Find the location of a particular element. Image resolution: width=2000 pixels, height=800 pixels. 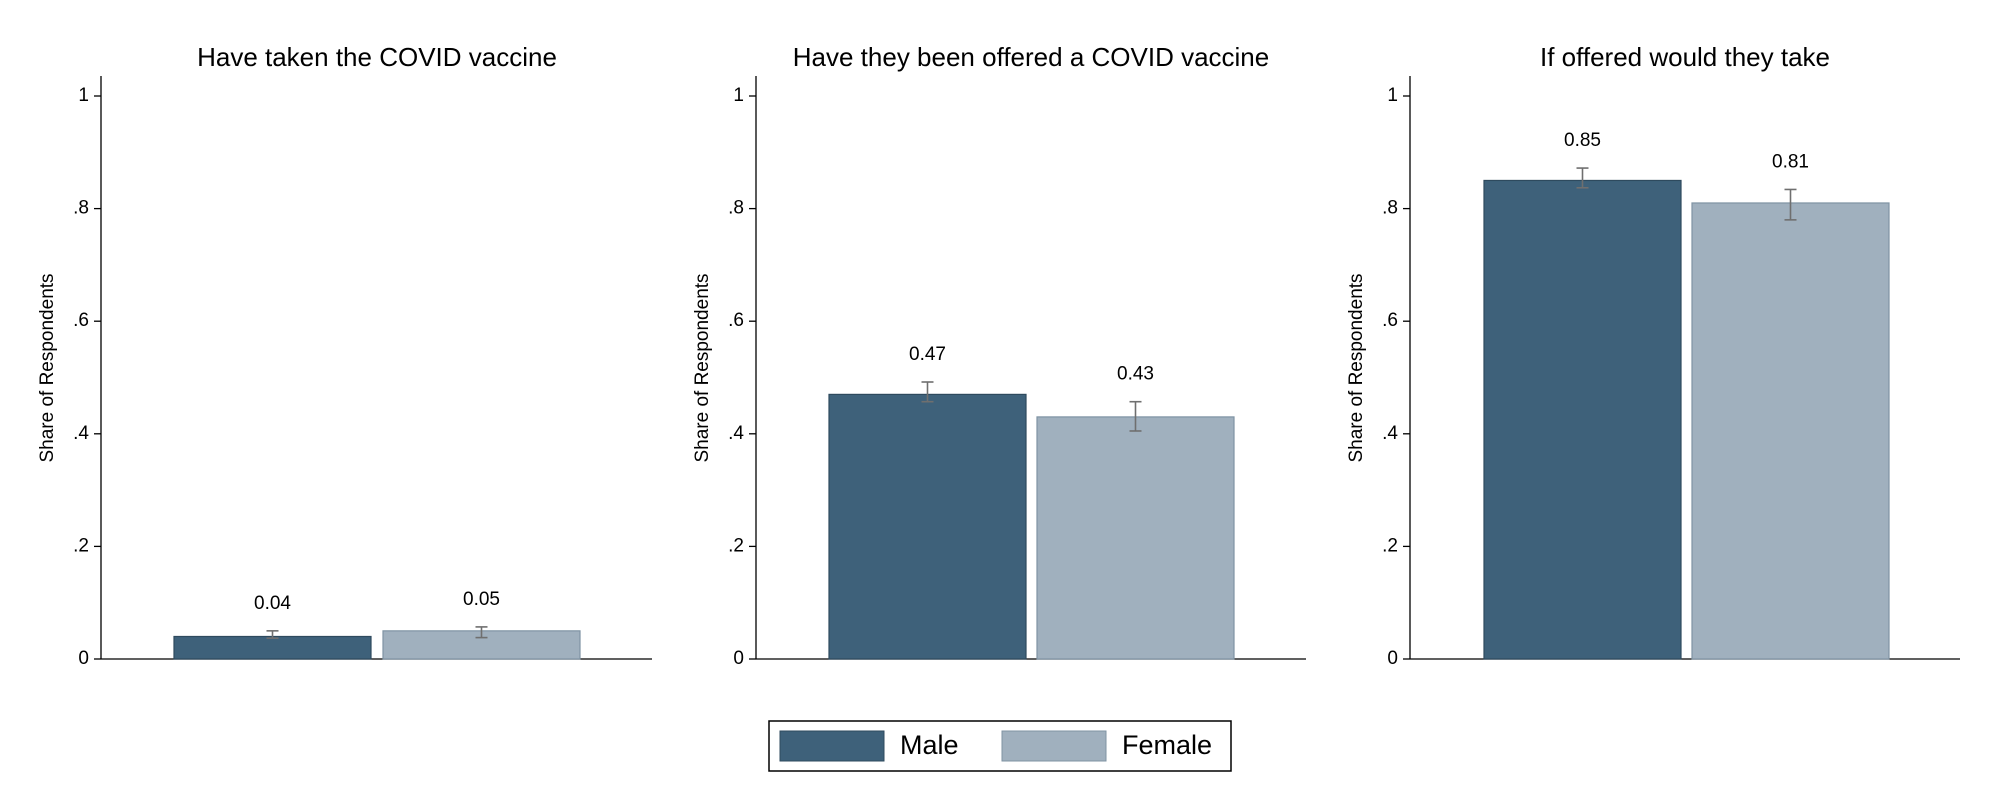

legend-swatch-male is located at coordinates (832, 746).